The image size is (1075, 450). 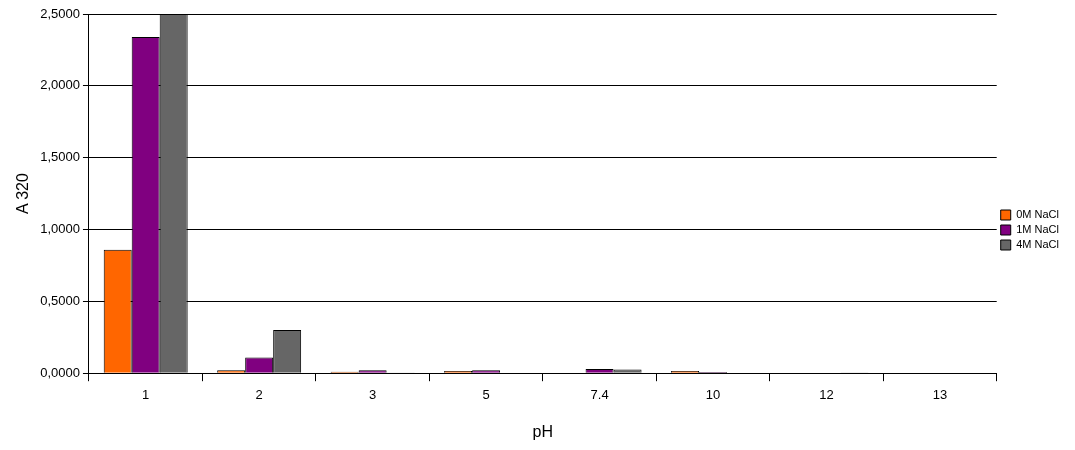 I want to click on y-tick-label: 0,0000, so click(x=60, y=372).